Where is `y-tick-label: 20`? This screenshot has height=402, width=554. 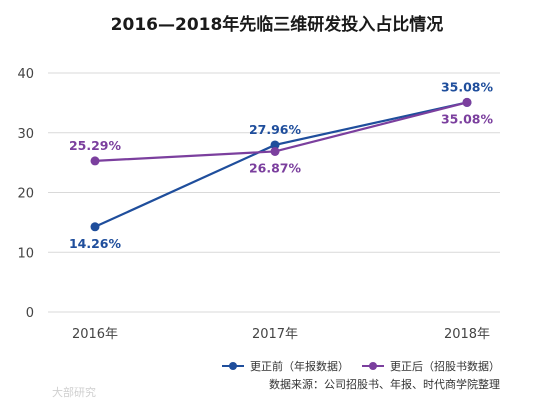 y-tick-label: 20 is located at coordinates (25, 194).